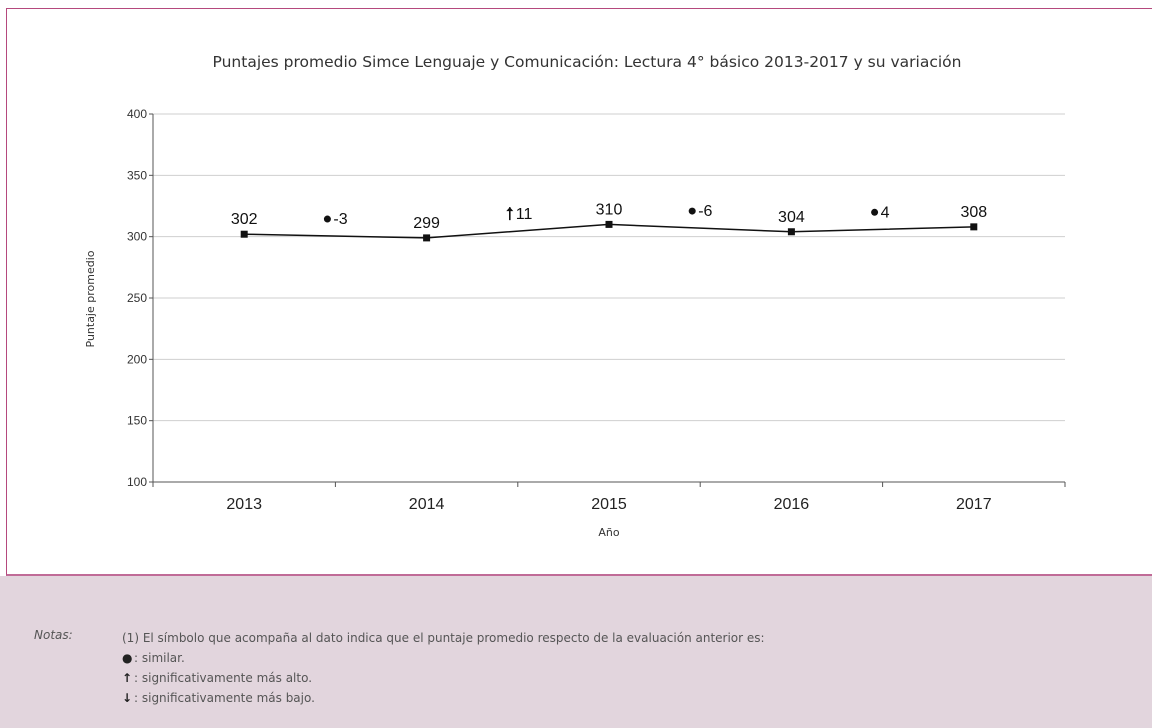 This screenshot has height=728, width=1152. I want to click on note-item-text: : significativamente más alto., so click(223, 678).